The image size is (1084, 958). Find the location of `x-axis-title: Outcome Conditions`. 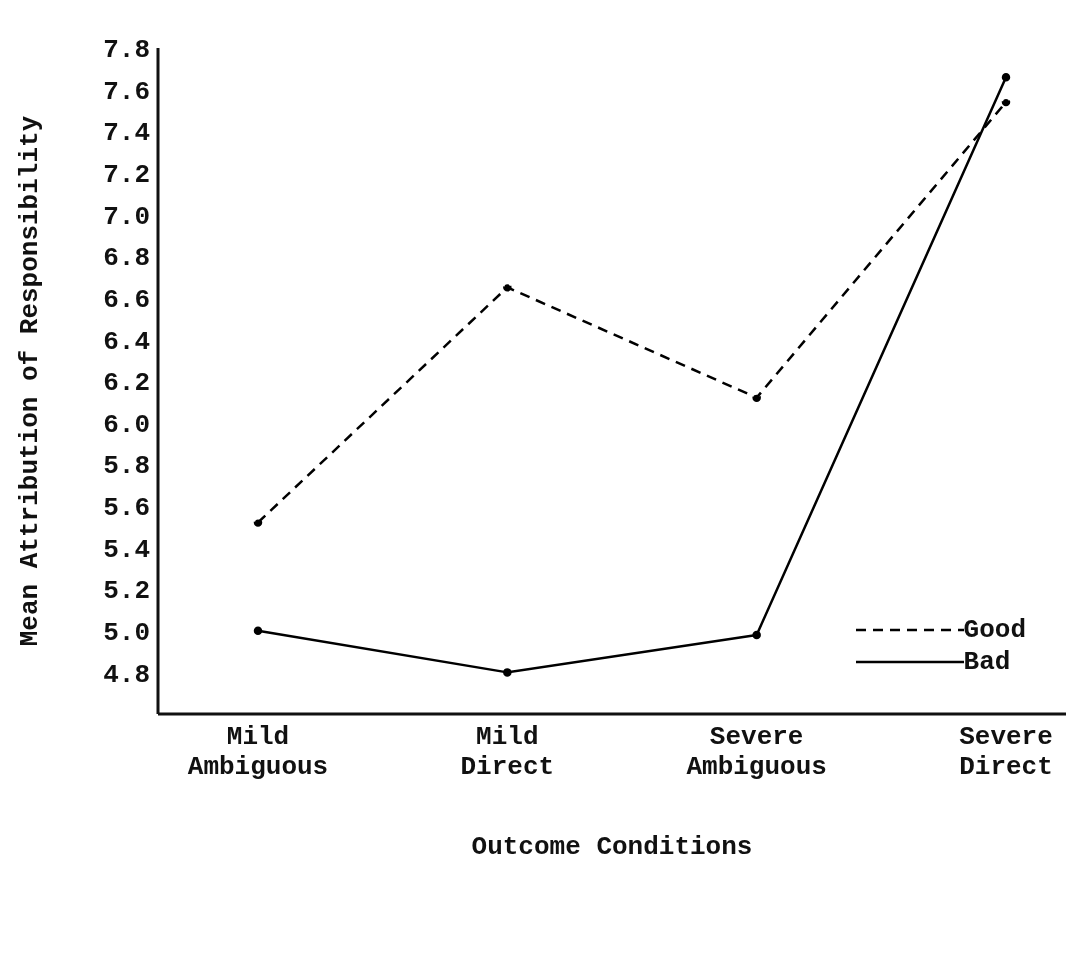

x-axis-title: Outcome Conditions is located at coordinates (612, 847).